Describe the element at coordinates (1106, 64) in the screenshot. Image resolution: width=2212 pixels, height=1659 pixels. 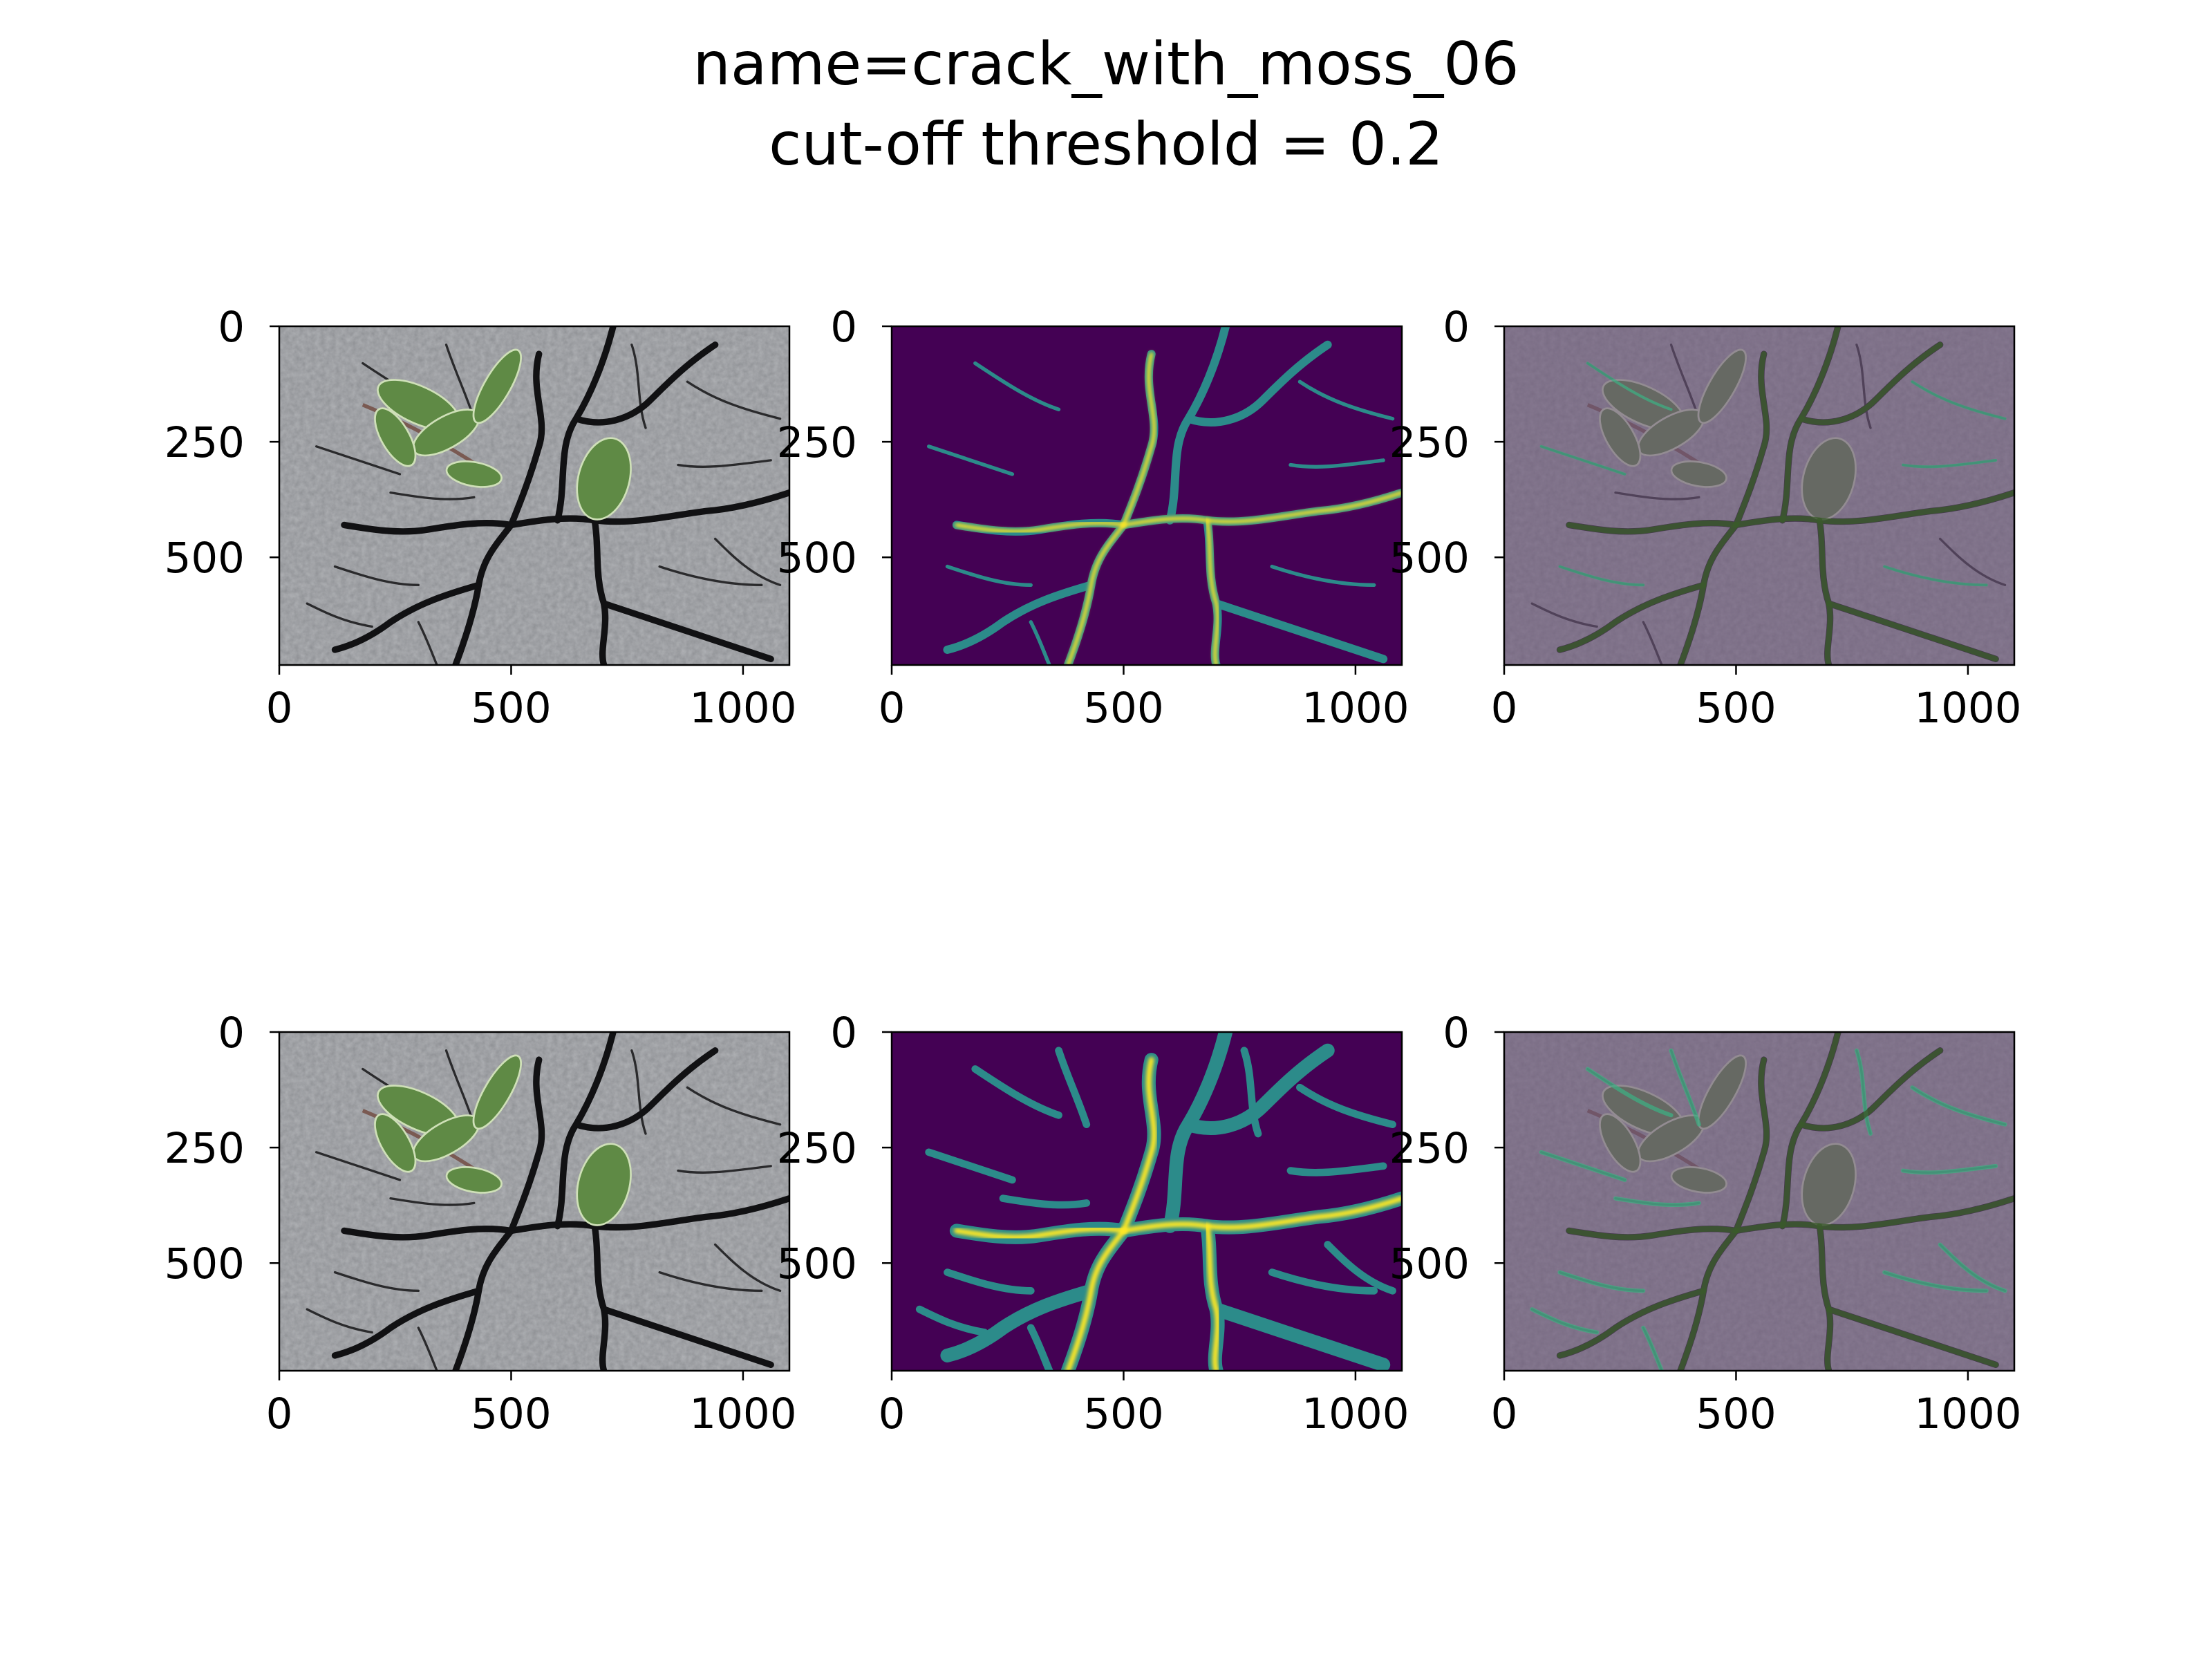
I see `figure-title-line1: name=crack_with_moss_06` at that location.